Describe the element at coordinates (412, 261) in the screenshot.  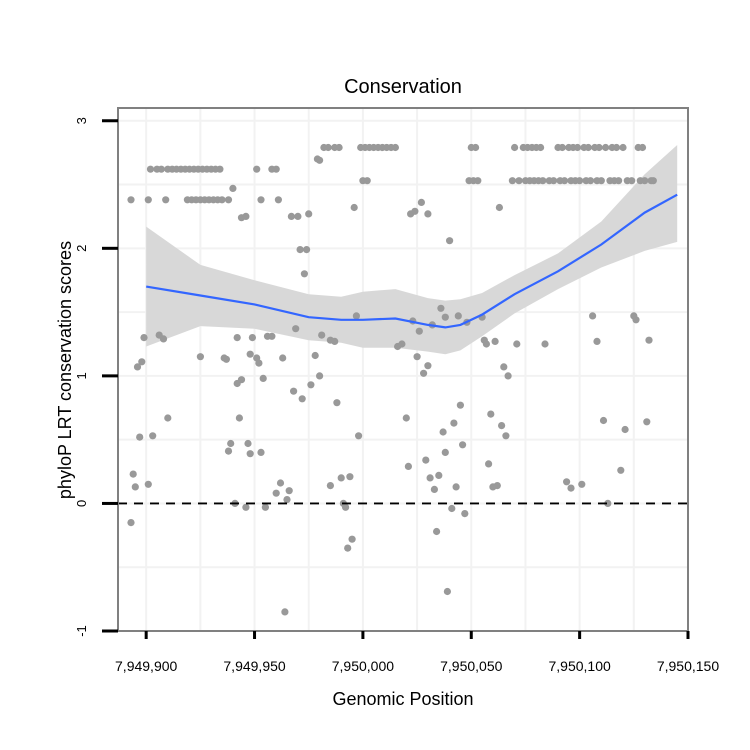
I see `smooth-line-layer` at that location.